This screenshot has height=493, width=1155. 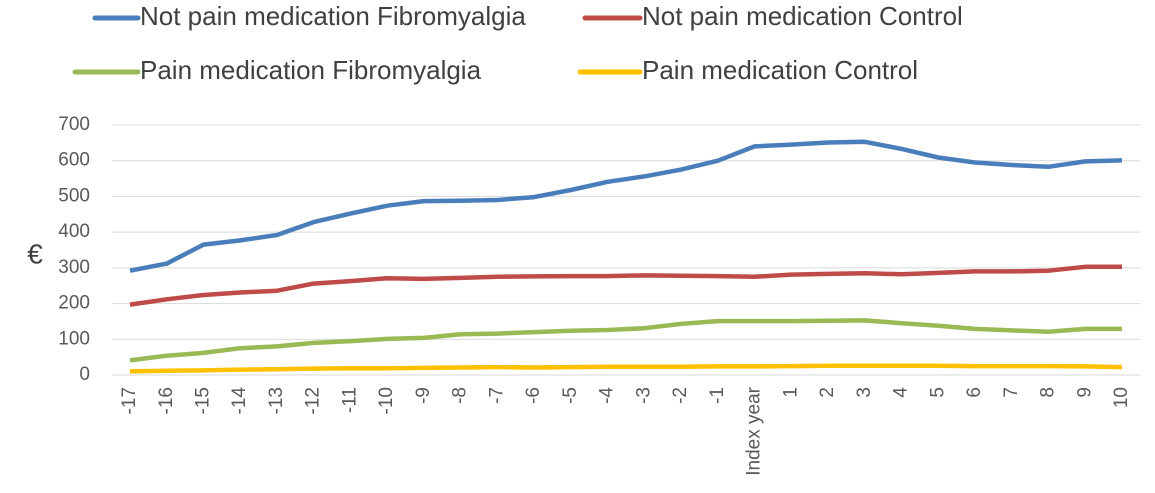 What do you see at coordinates (74, 303) in the screenshot?
I see `y-tick-label: 200` at bounding box center [74, 303].